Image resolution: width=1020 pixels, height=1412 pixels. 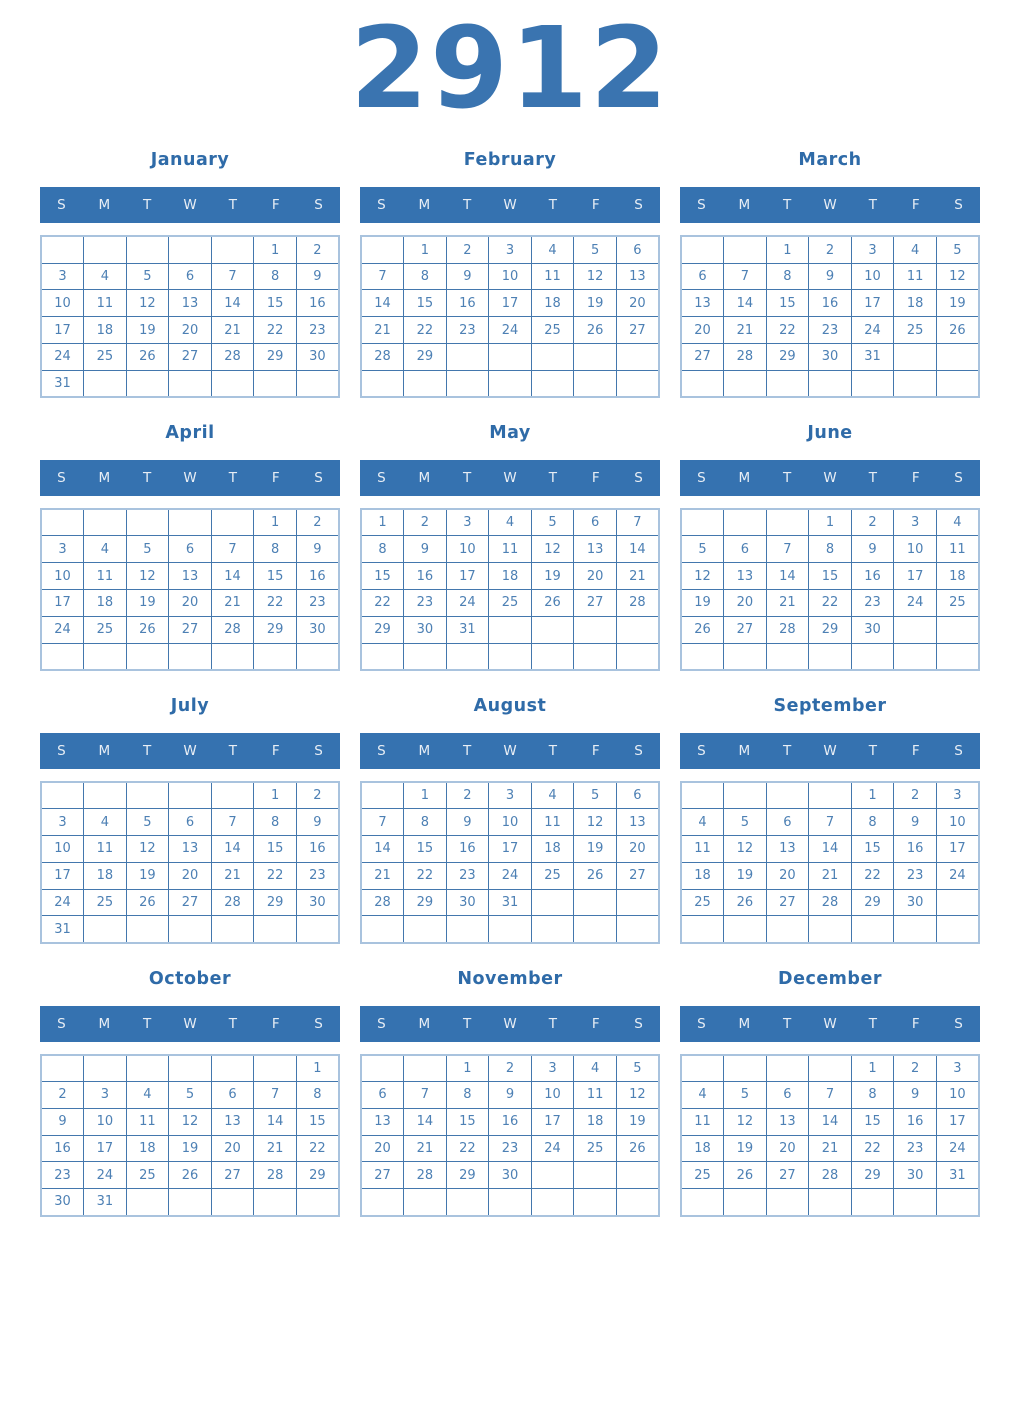 What do you see at coordinates (62, 357) in the screenshot?
I see `day-cell: 24` at bounding box center [62, 357].